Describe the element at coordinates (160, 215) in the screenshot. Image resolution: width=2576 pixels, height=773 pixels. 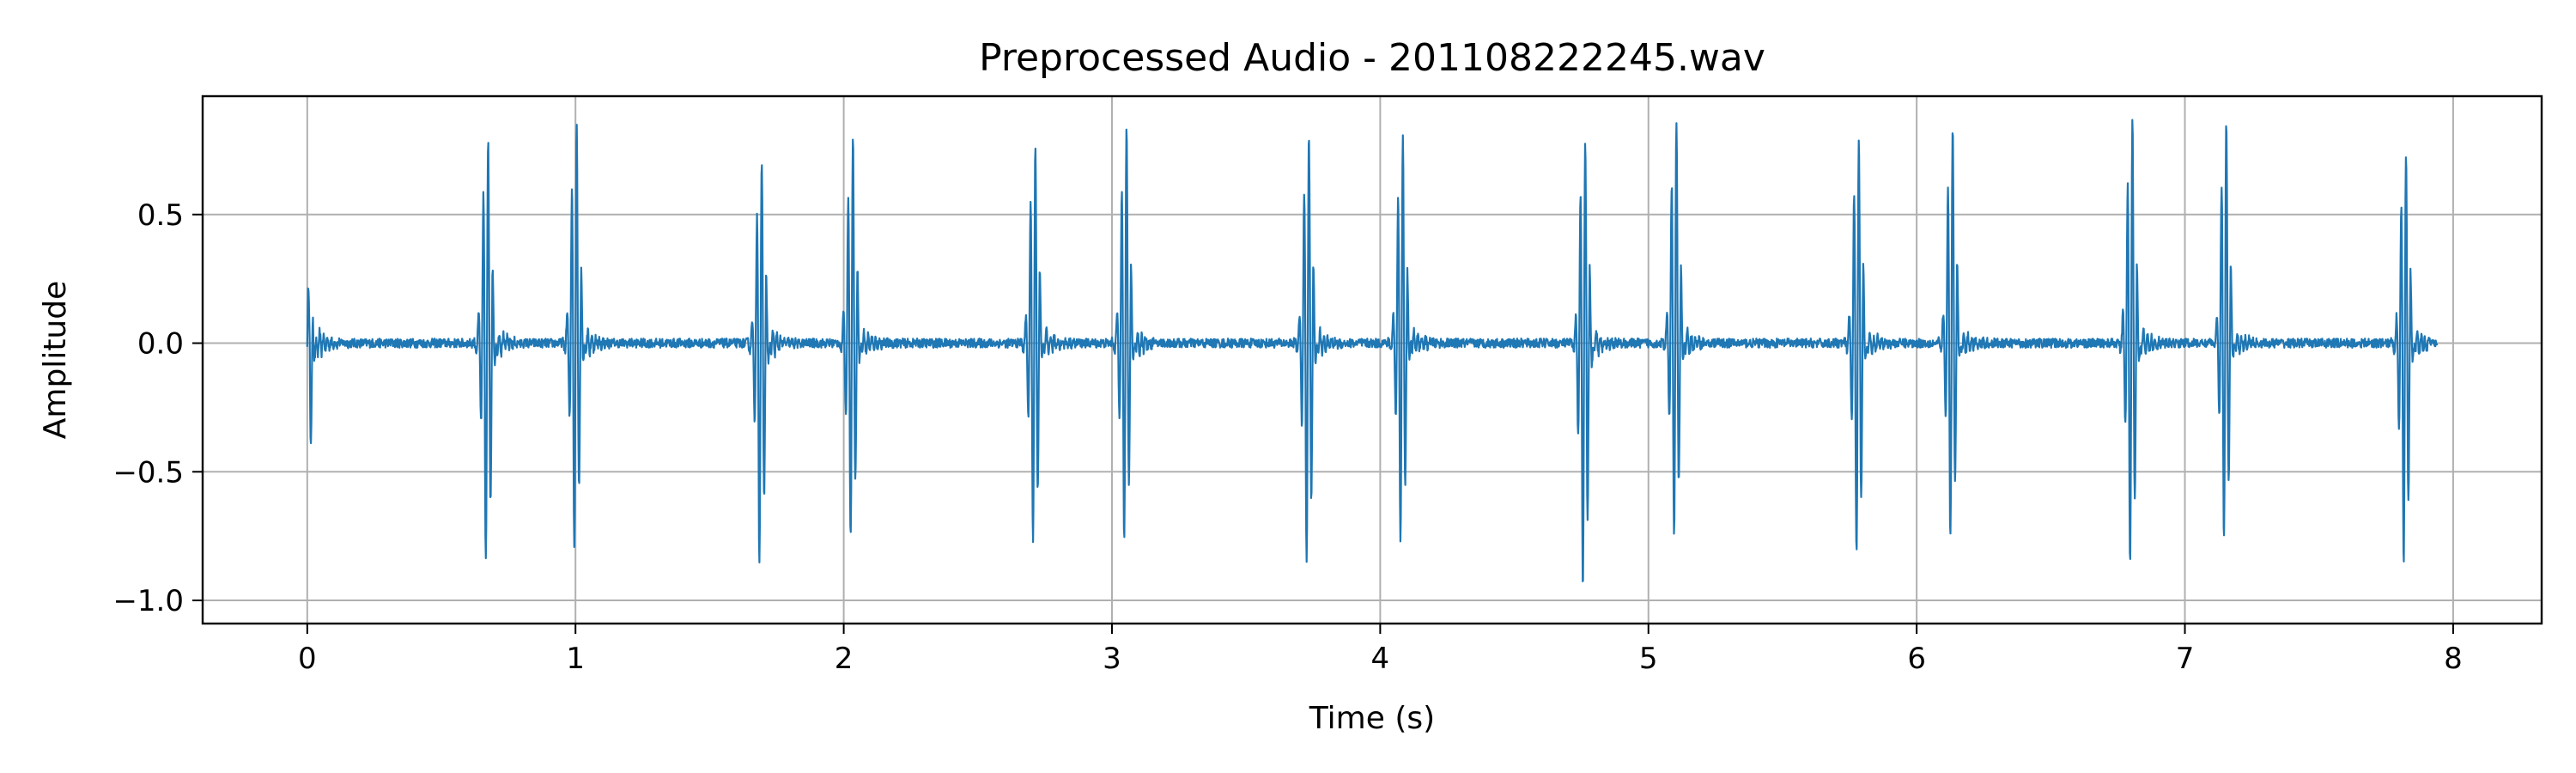
I see `y-tick-label: 0.5` at that location.